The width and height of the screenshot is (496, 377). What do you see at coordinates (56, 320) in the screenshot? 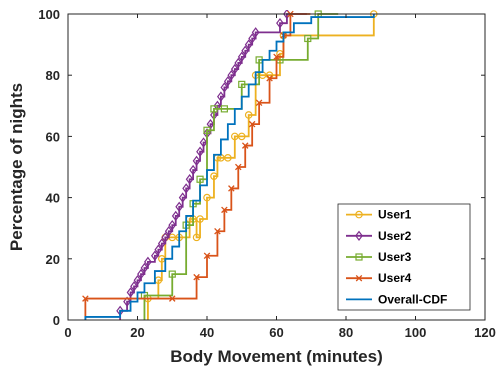
I see `y-tick-label: 0` at bounding box center [56, 320].